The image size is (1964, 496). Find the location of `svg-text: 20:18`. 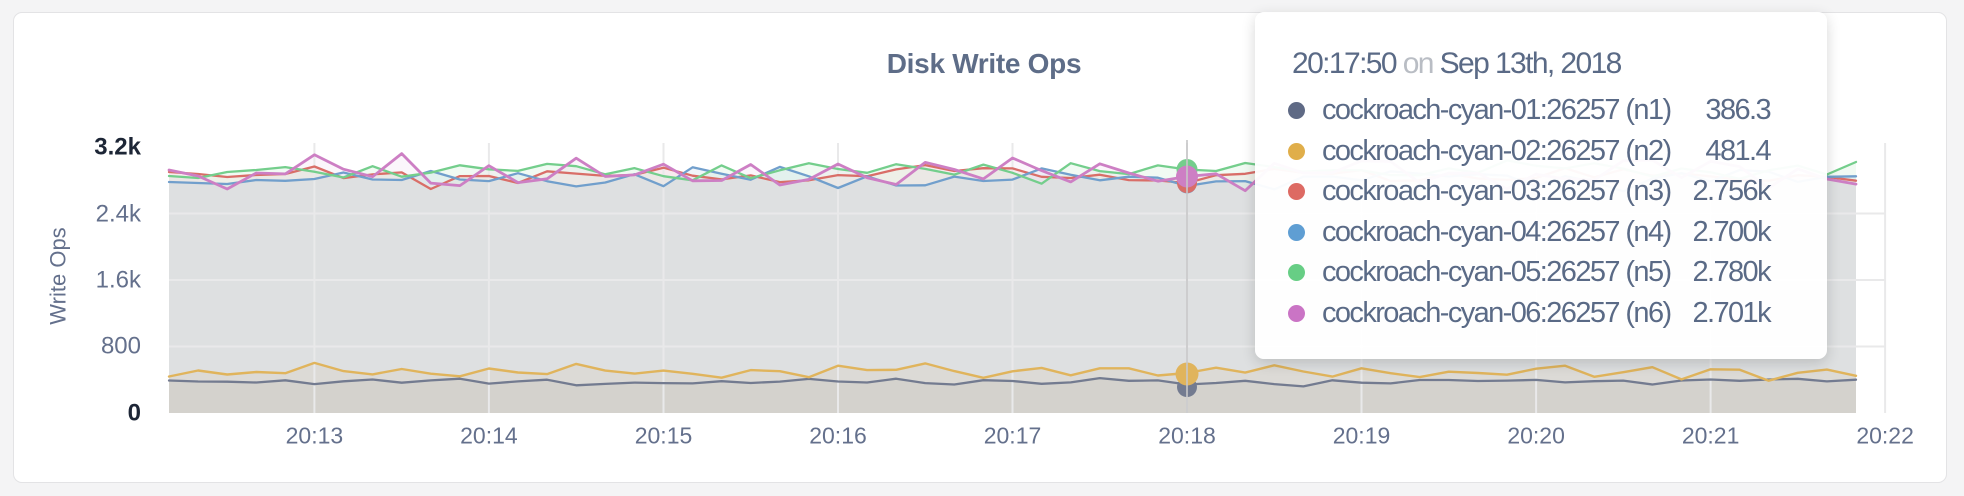

svg-text: 20:18 is located at coordinates (1187, 436).